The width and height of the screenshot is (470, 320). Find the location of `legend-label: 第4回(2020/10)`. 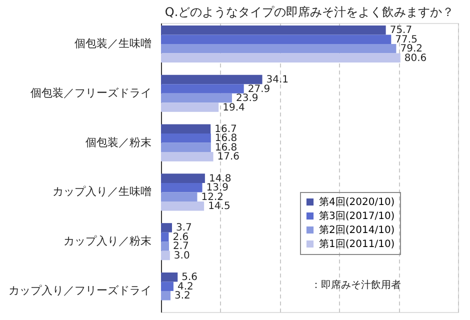

legend-label: 第4回(2020/10) is located at coordinates (357, 202).